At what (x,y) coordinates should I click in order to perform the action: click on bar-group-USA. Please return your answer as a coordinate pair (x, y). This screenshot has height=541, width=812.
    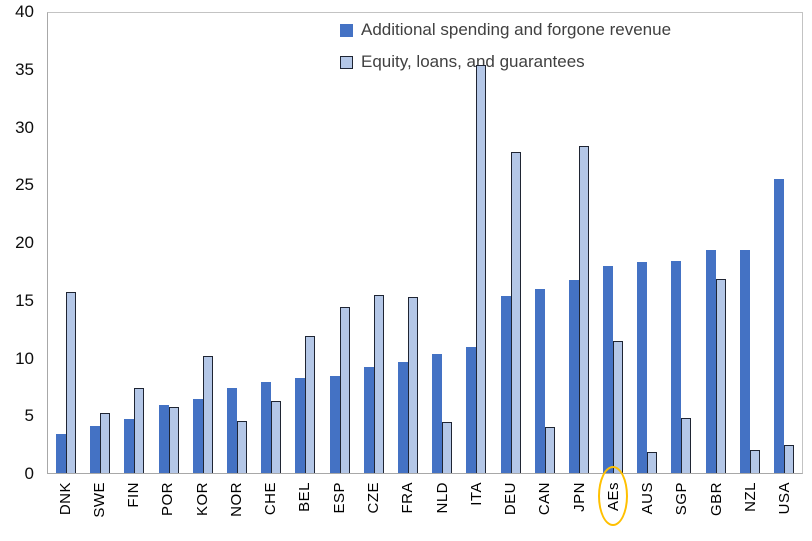
    Looking at the image, I should click on (784, 243).